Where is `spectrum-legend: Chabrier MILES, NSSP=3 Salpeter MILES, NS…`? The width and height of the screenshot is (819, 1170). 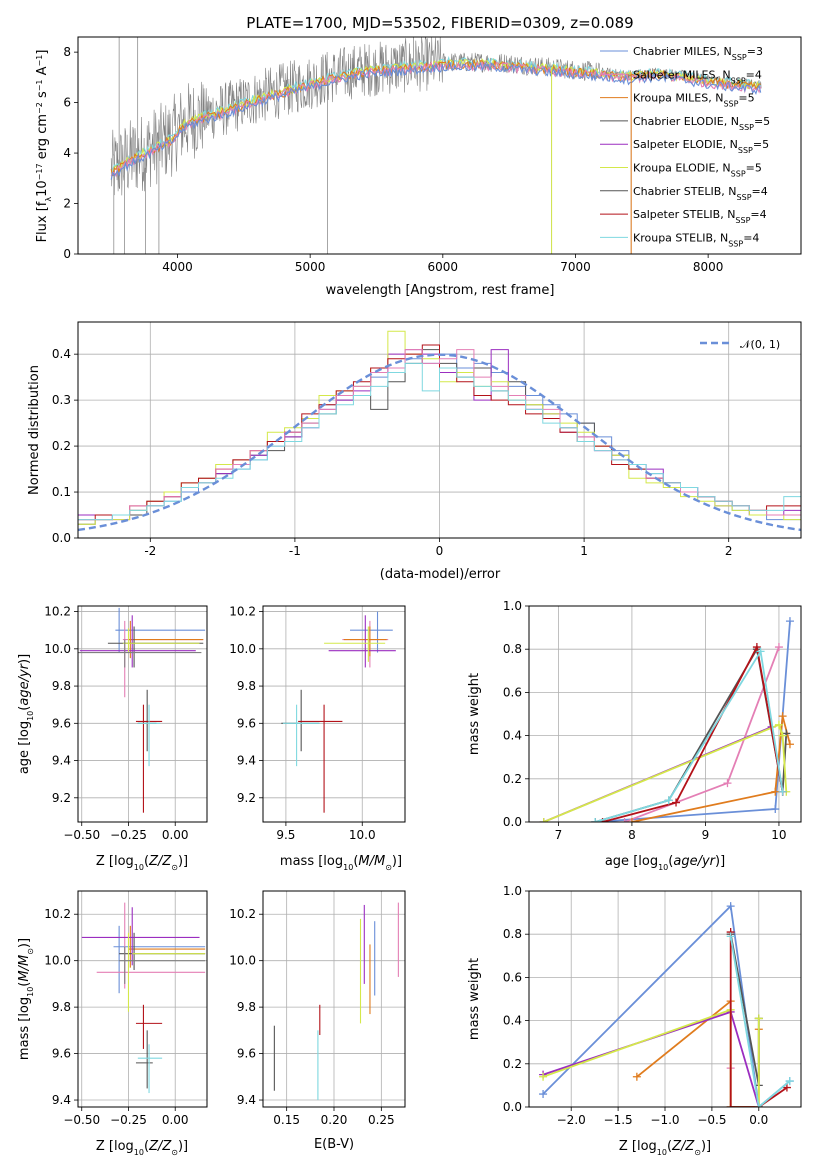 spectrum-legend: Chabrier MILES, NSSP=3 Salpeter MILES, NS… is located at coordinates (685, 146).